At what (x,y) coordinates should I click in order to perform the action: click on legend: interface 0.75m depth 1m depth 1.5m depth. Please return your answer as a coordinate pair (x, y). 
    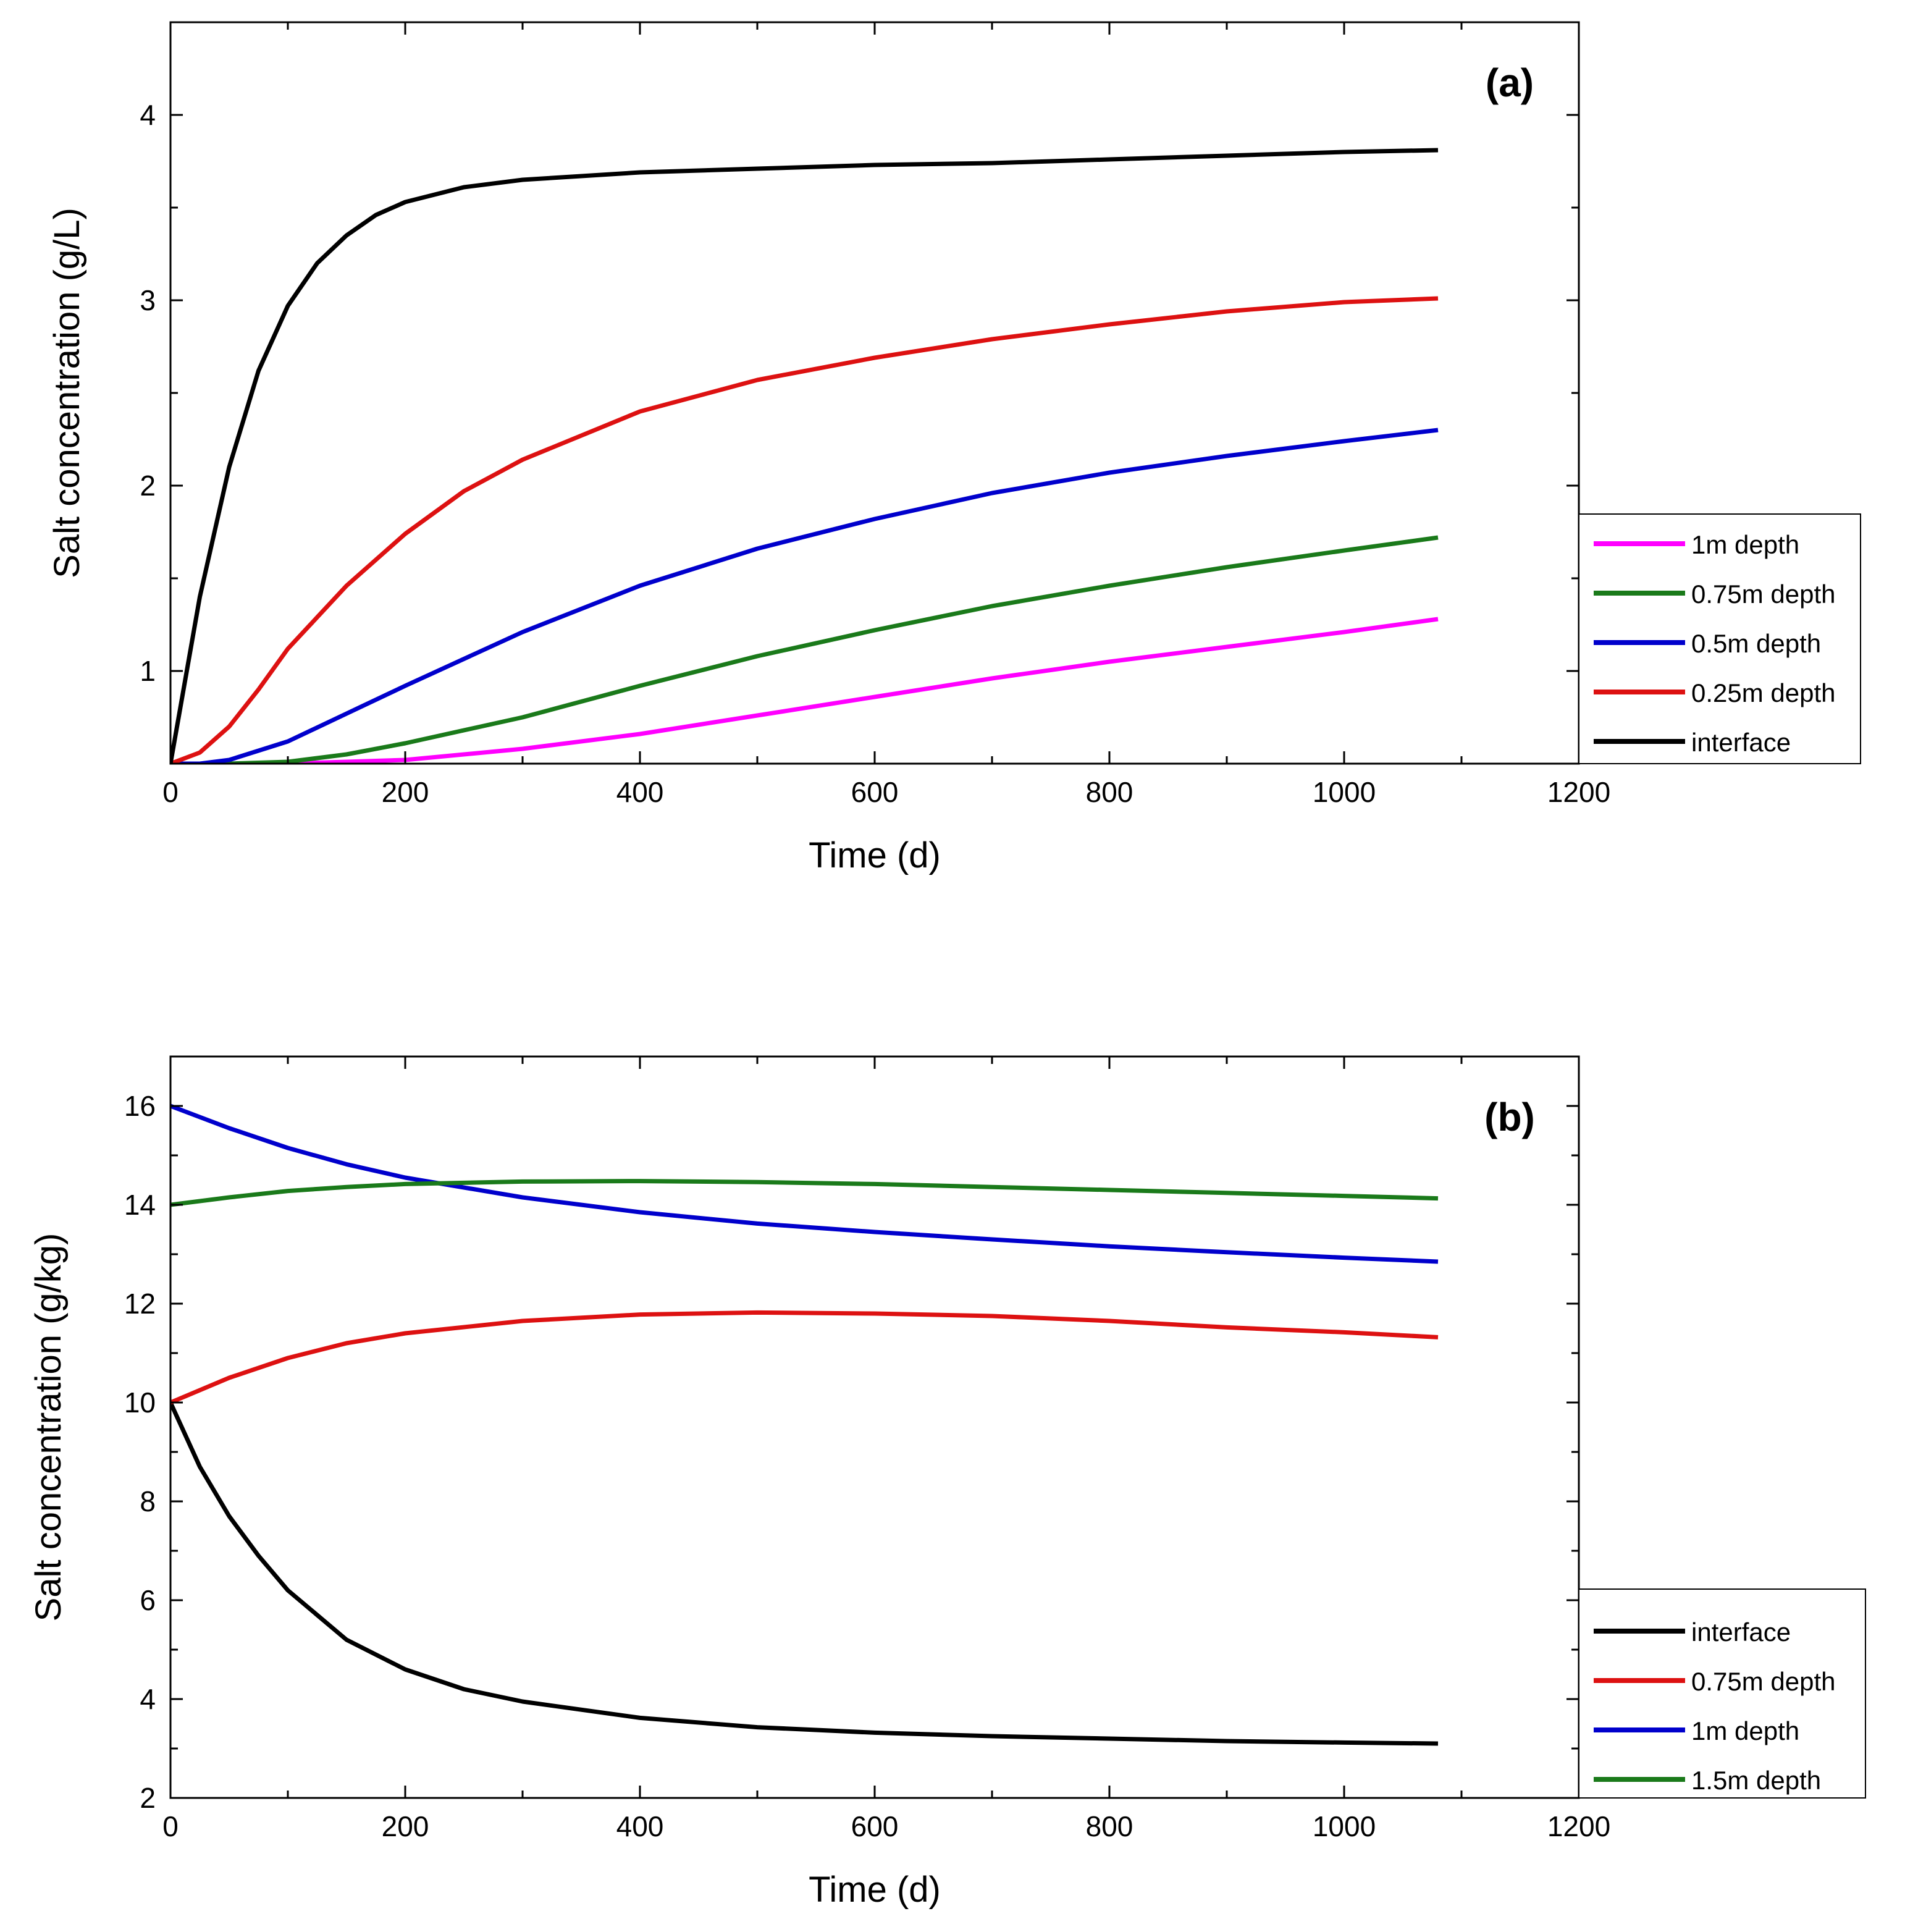
    Looking at the image, I should click on (1722, 1693).